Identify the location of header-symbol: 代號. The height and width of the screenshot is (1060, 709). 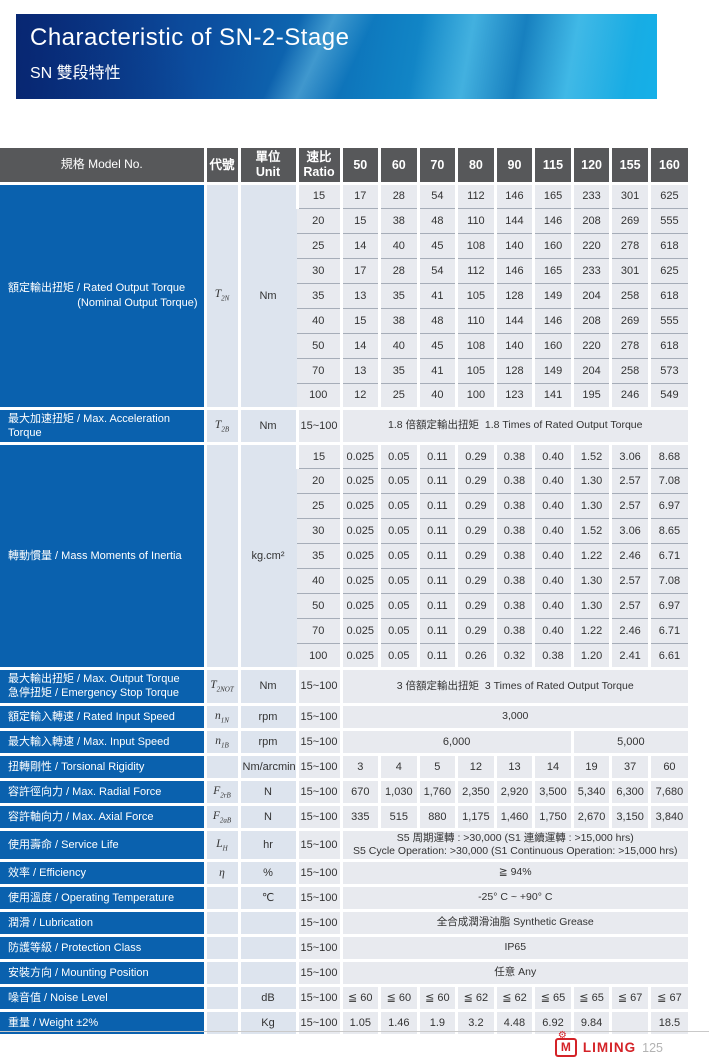
(221, 166).